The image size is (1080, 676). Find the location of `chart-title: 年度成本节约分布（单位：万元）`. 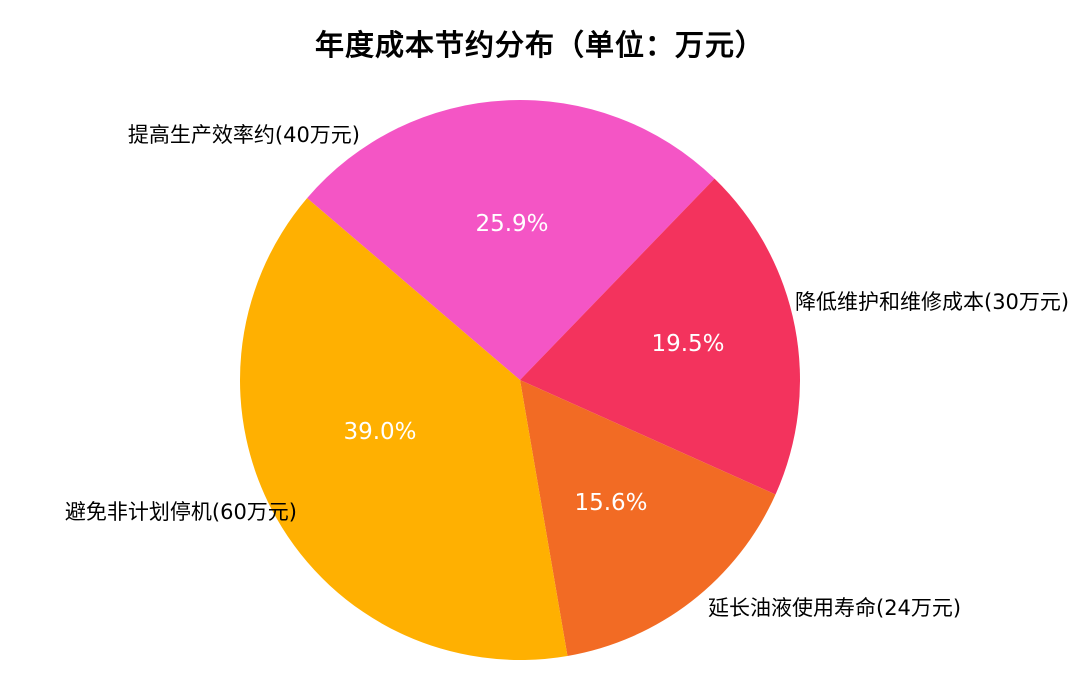

chart-title: 年度成本节约分布（单位：万元） is located at coordinates (539, 45).